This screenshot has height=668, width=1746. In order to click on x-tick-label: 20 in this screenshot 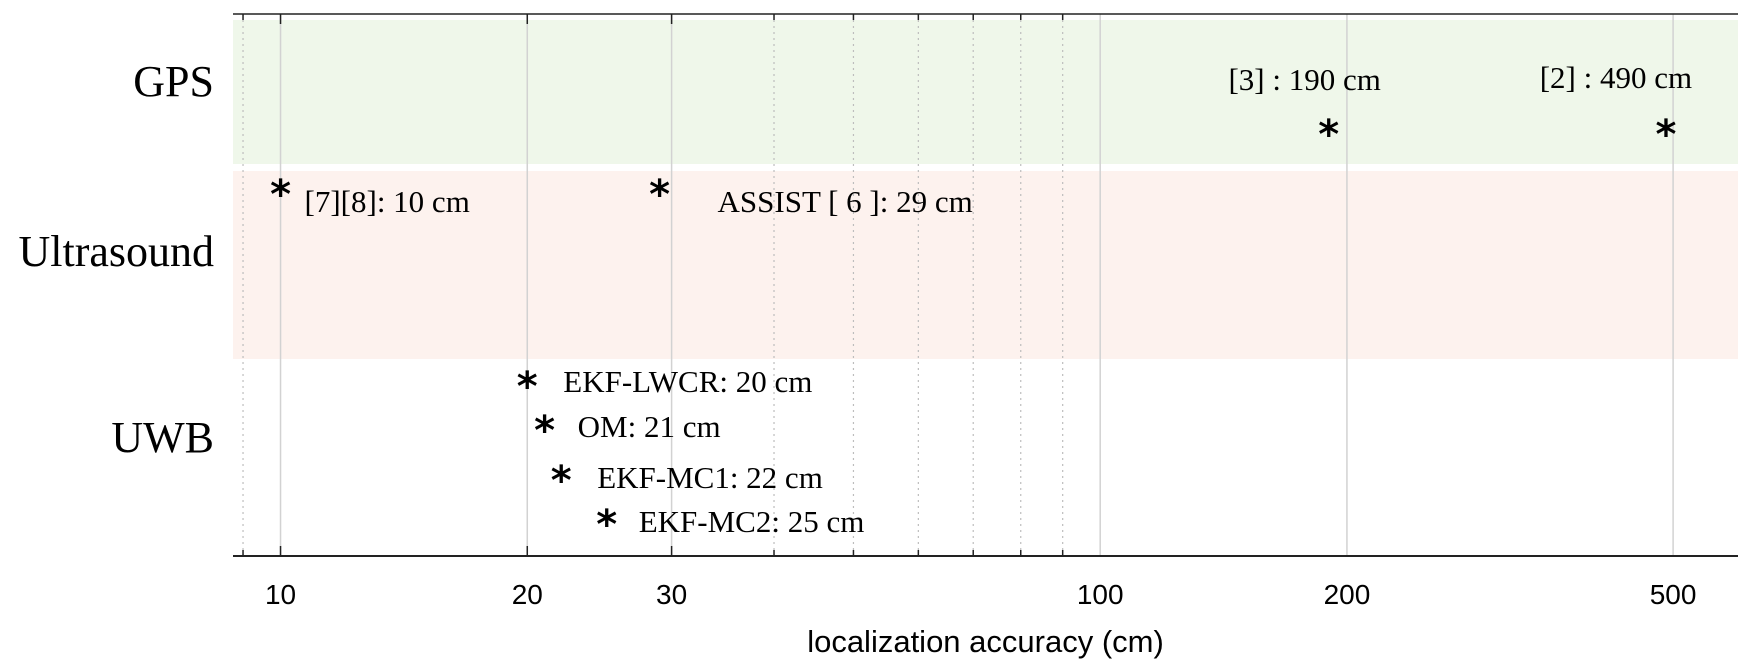, I will do `click(527, 594)`.